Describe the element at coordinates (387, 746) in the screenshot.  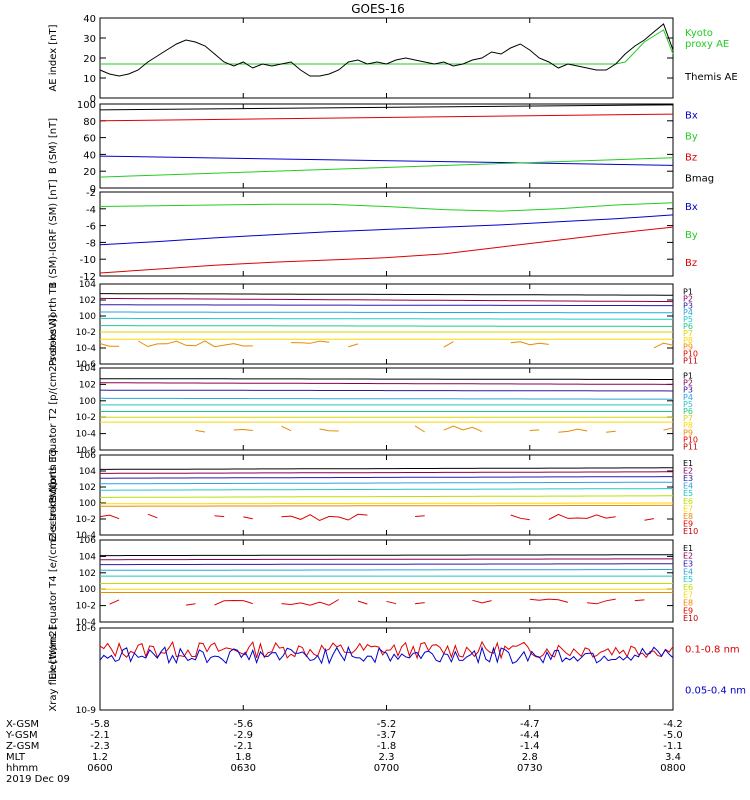
I see `bottom-row-value: -1.8` at that location.